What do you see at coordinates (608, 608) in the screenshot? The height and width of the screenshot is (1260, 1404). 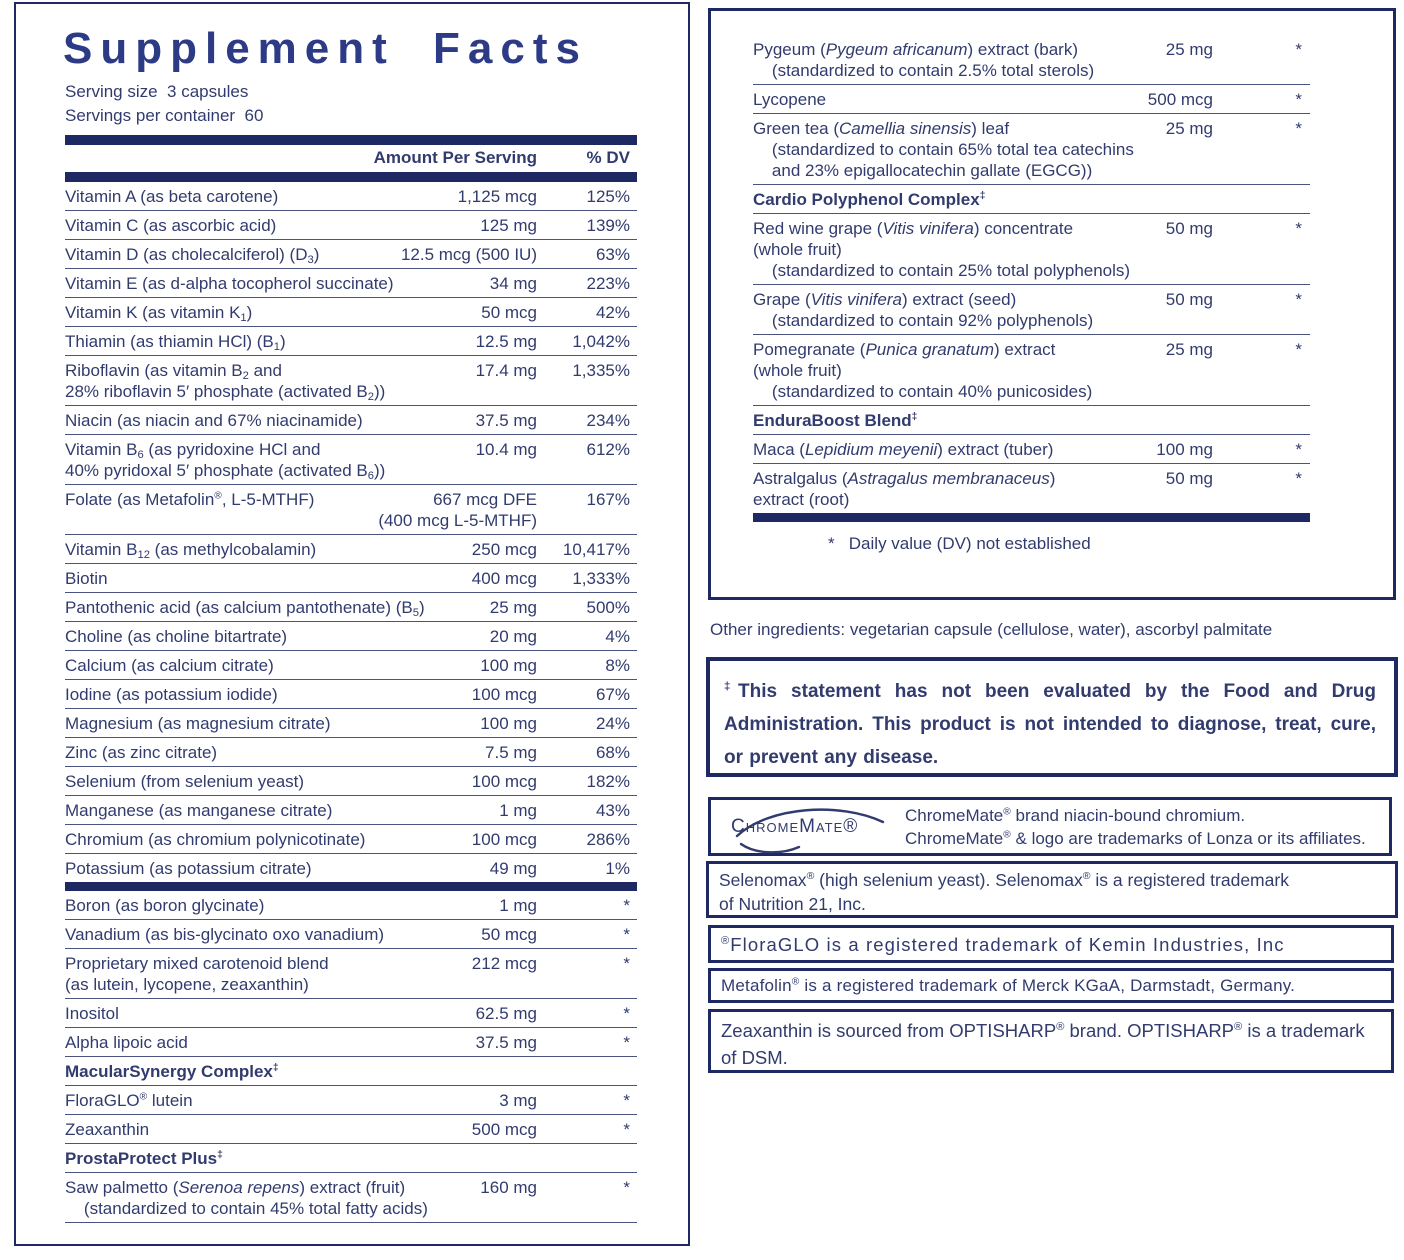 I see `ingredient-dv: 500%` at bounding box center [608, 608].